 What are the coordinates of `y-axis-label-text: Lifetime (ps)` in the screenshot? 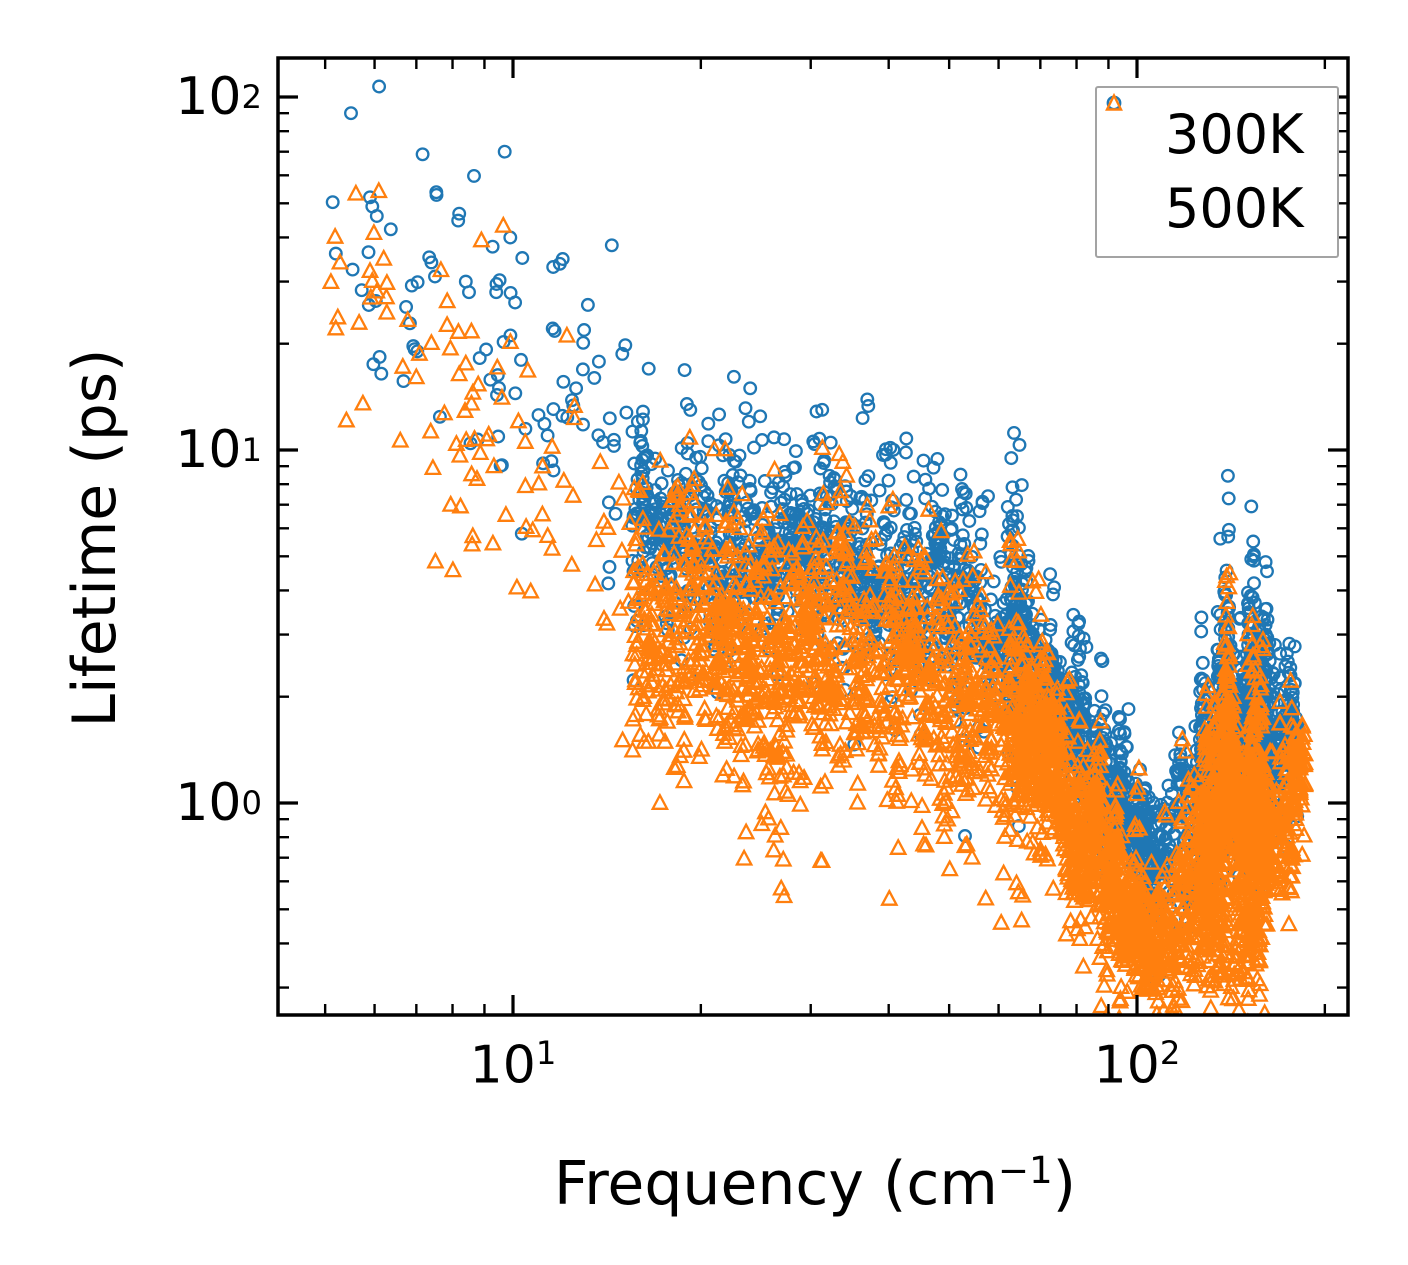 It's located at (95, 538).